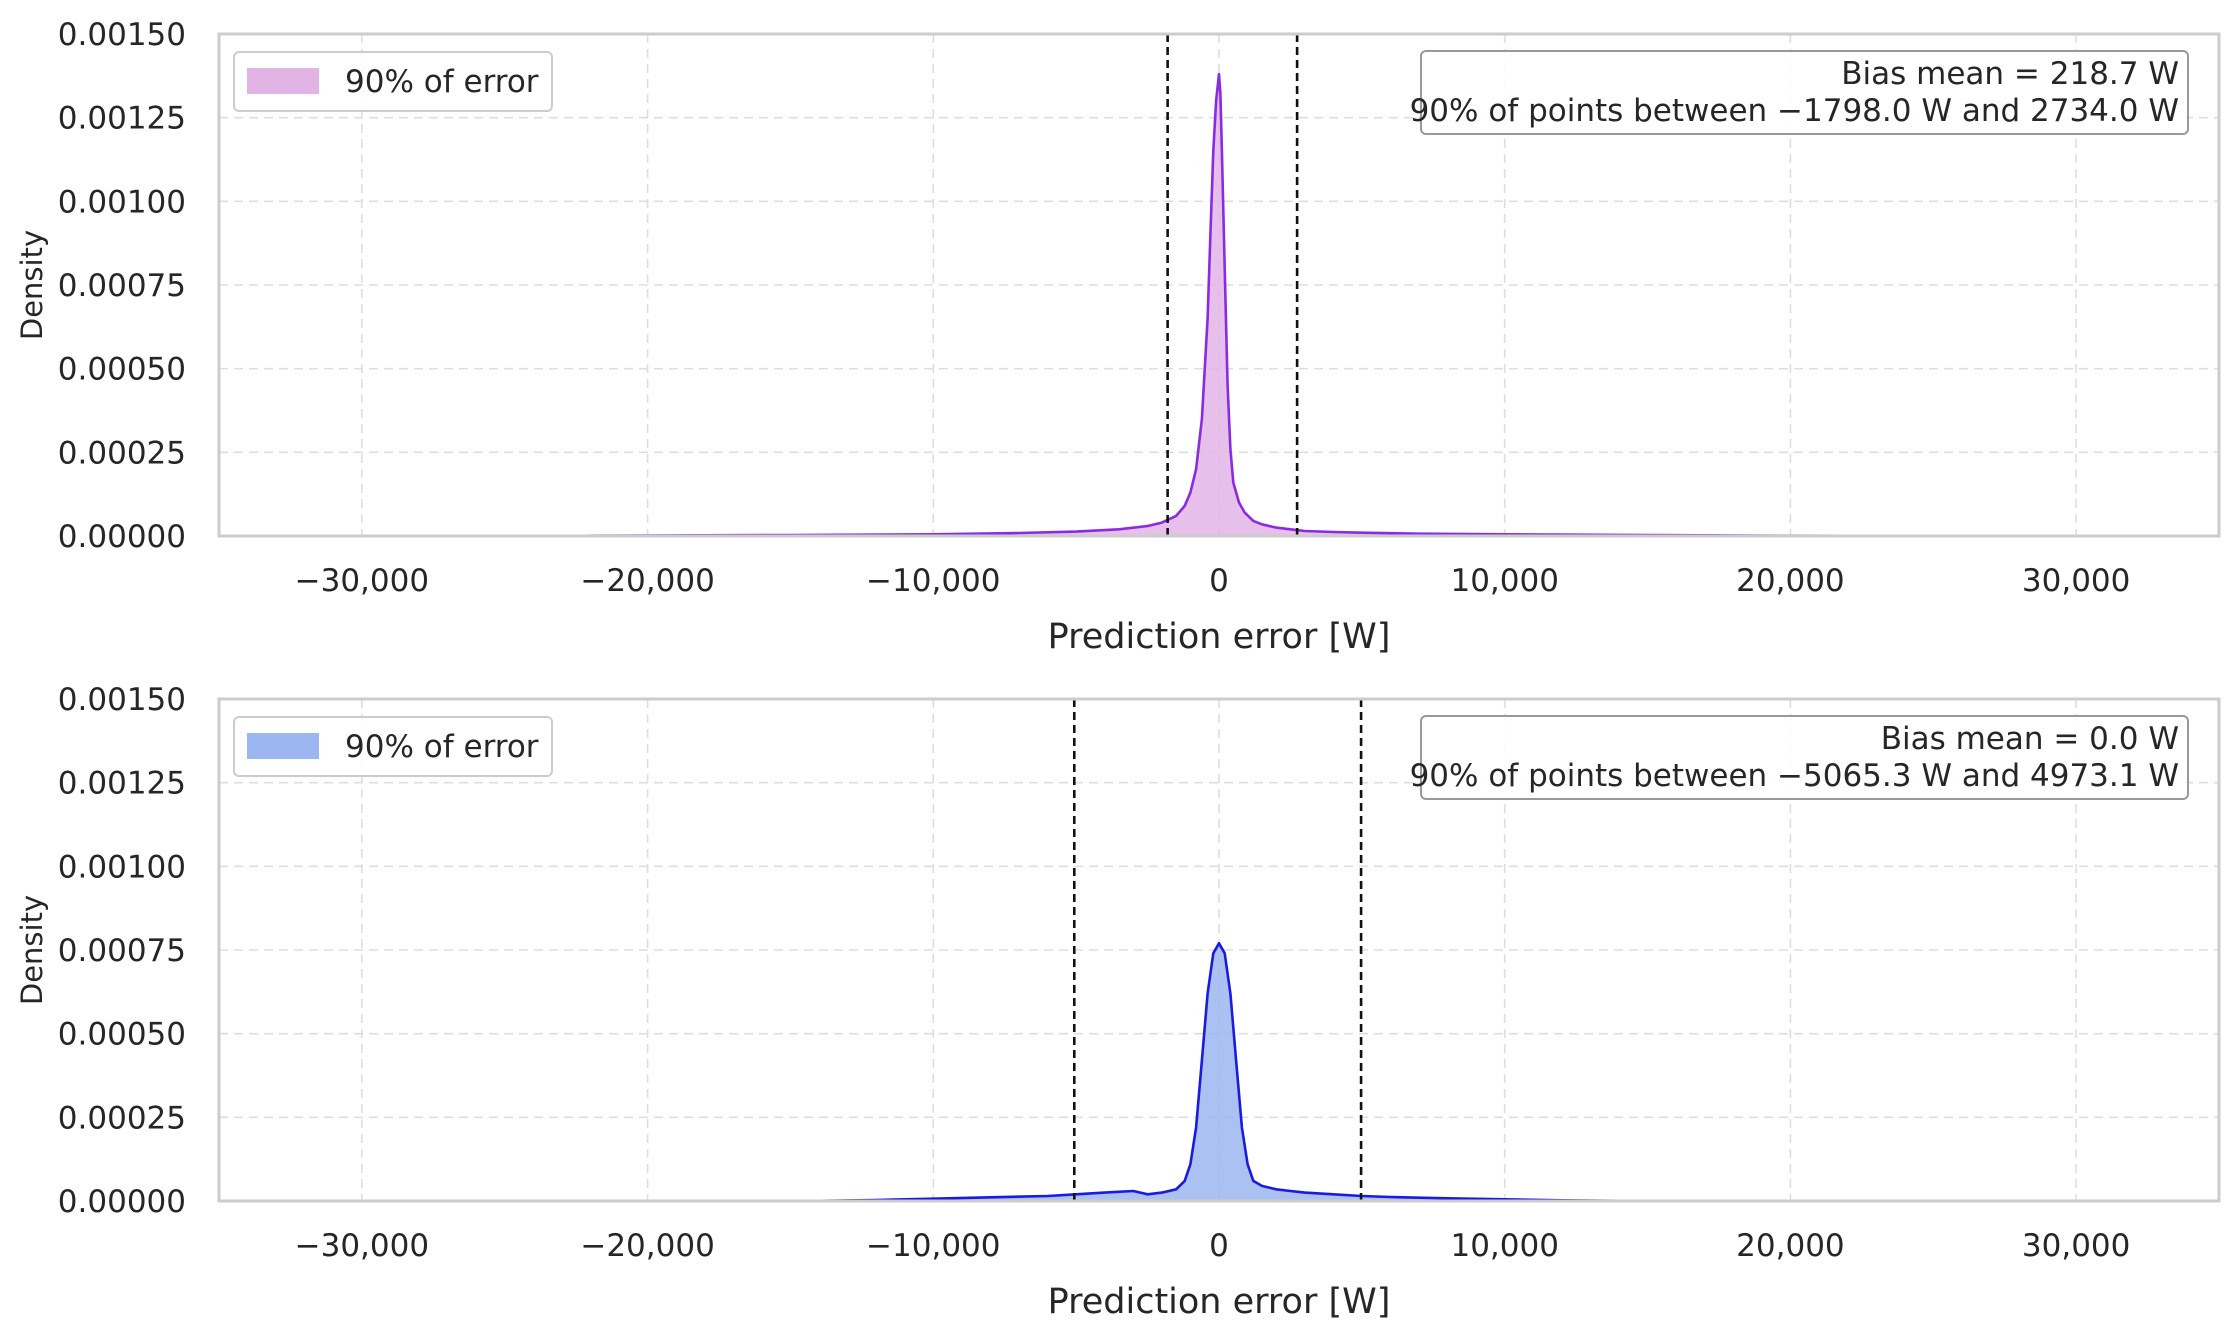 The width and height of the screenshot is (2240, 1334). Describe the element at coordinates (2010, 74) in the screenshot. I see `bias-mean-text: Bias mean = 218.7 W` at that location.